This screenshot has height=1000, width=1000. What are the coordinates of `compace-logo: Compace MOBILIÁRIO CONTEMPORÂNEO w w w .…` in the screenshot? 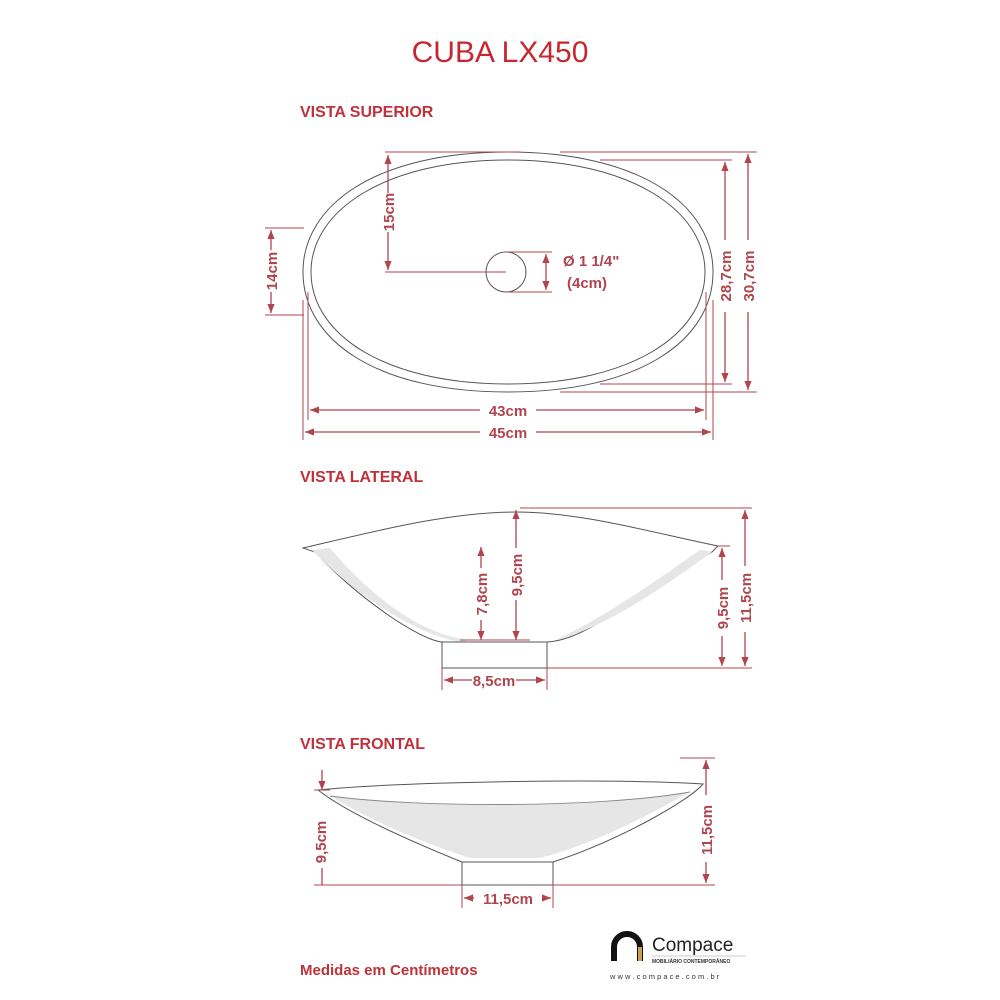 It's located at (677, 956).